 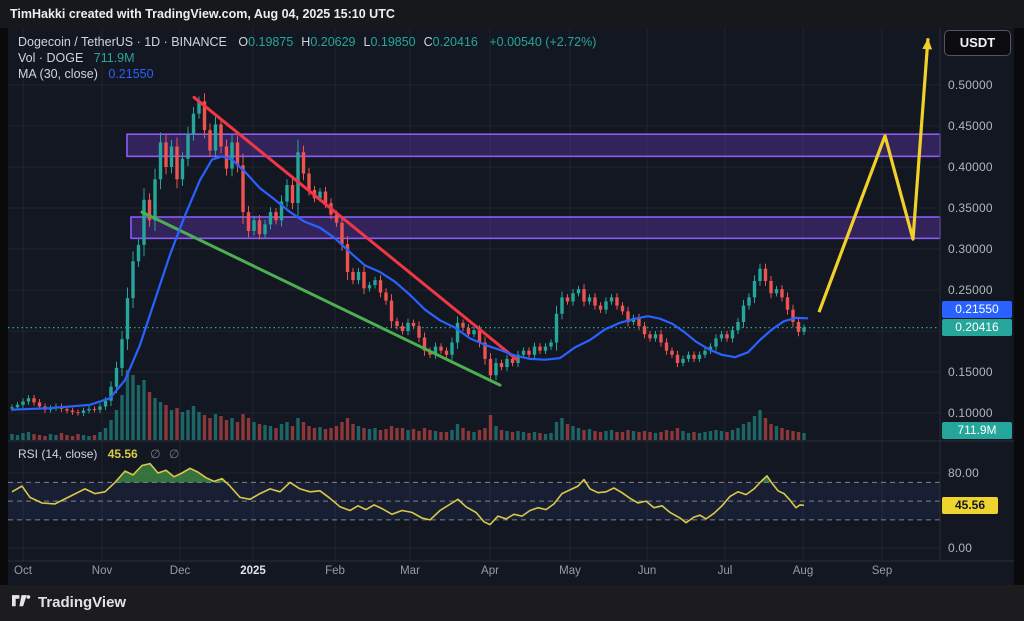 I want to click on legend-volume-row: Vol · DOGE 711.9M, so click(x=76, y=58).